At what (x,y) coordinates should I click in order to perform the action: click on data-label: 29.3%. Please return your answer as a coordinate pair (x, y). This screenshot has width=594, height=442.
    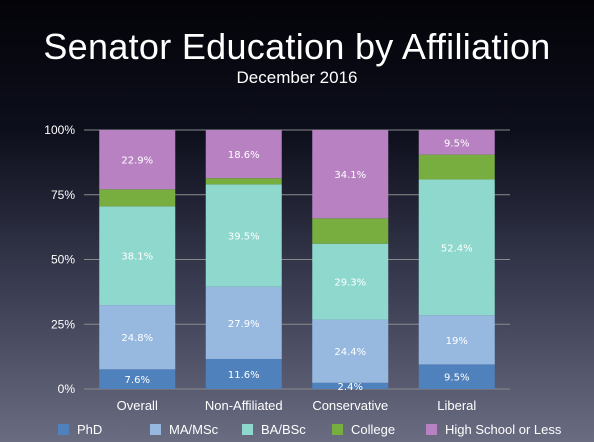
    Looking at the image, I should click on (350, 283).